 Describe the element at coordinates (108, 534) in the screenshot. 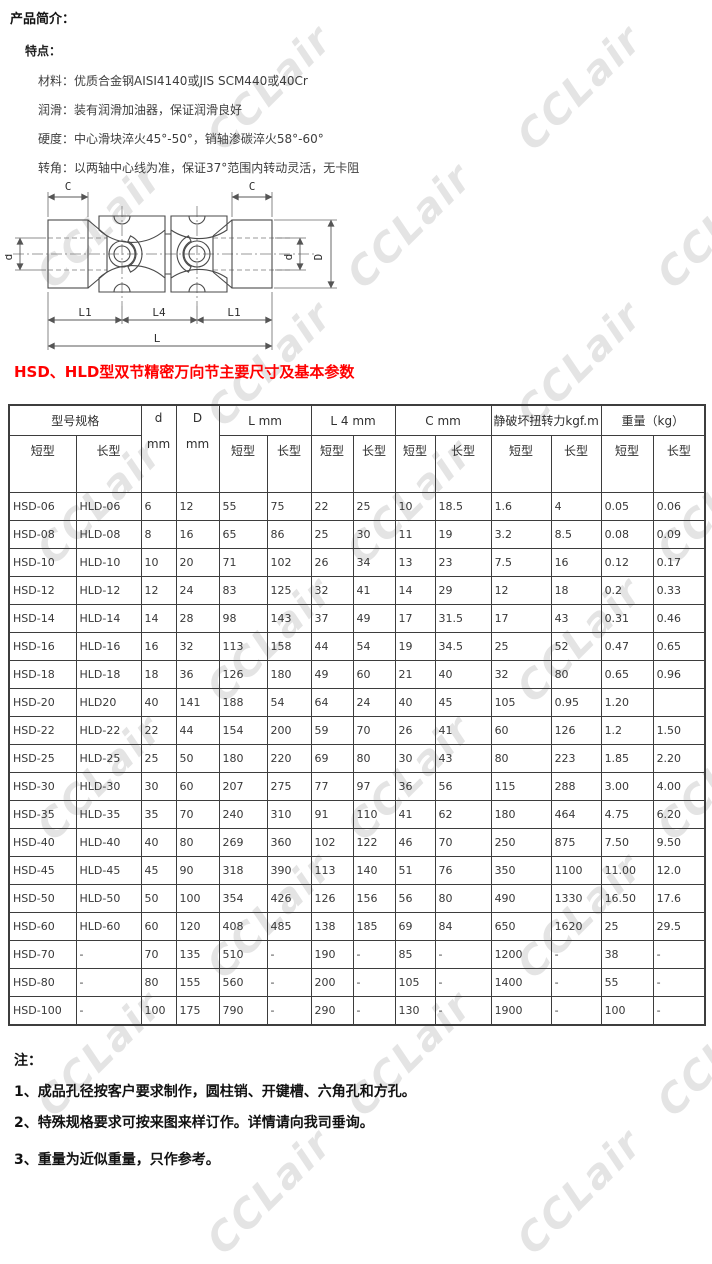

I see `table-cell: HLD-08` at that location.